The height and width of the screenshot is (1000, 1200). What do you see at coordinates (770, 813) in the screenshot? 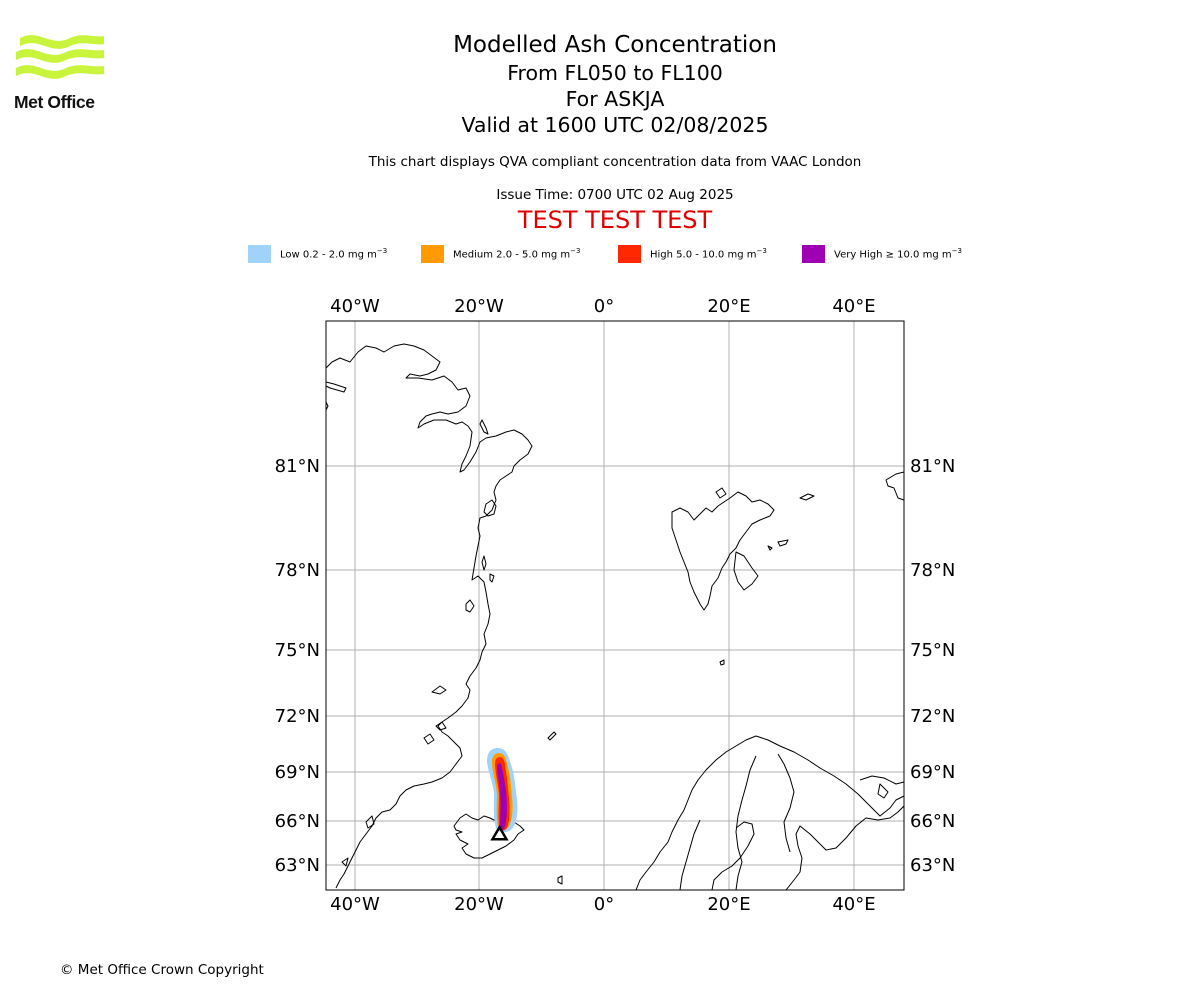
I see `coastline-scandinavia` at bounding box center [770, 813].